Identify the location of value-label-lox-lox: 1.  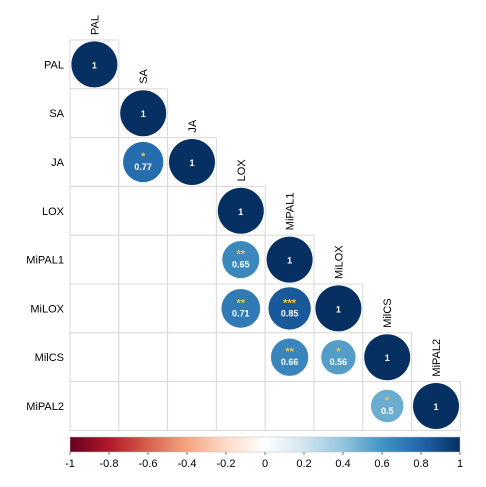
(240, 212).